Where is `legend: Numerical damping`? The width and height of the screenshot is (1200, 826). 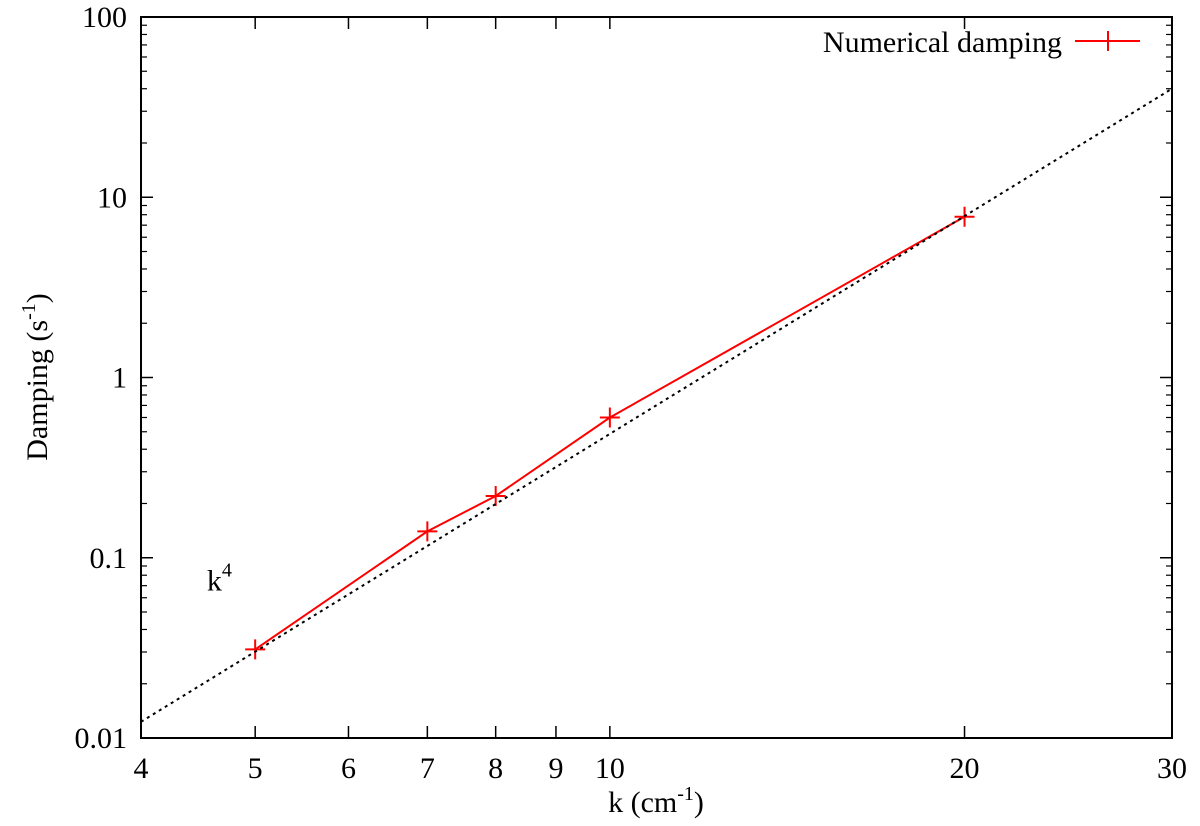 legend: Numerical damping is located at coordinates (981, 42).